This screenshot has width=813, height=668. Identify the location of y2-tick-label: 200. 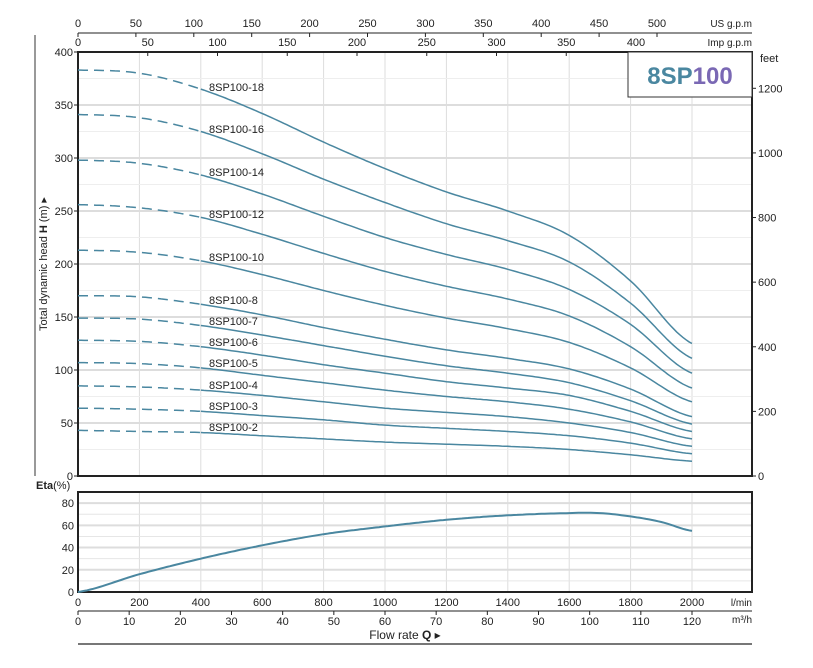
(767, 412).